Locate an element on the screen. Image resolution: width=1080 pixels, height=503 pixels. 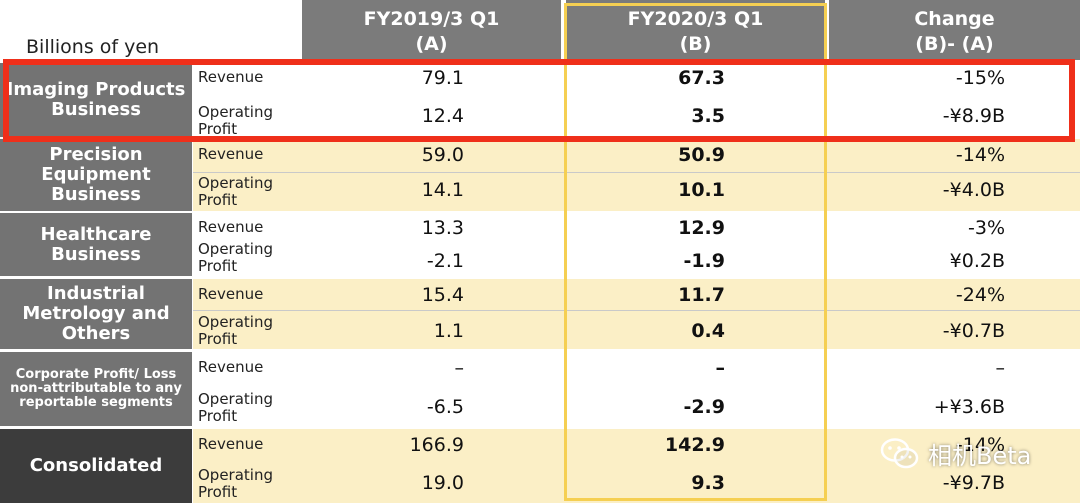
value-fy2020: 67.3 is located at coordinates (701, 78).